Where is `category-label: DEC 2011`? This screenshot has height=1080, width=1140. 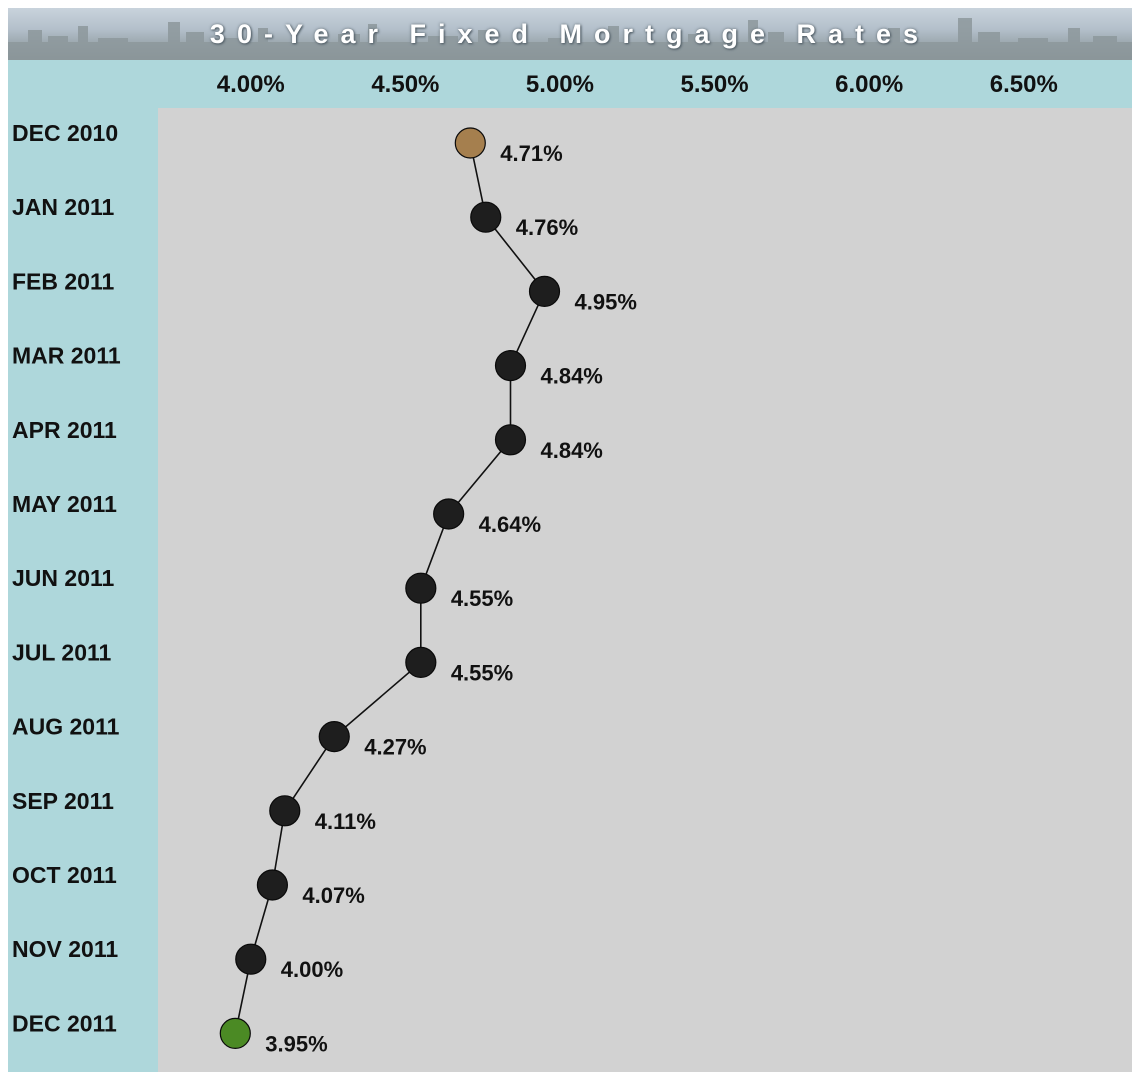 category-label: DEC 2011 is located at coordinates (64, 1023).